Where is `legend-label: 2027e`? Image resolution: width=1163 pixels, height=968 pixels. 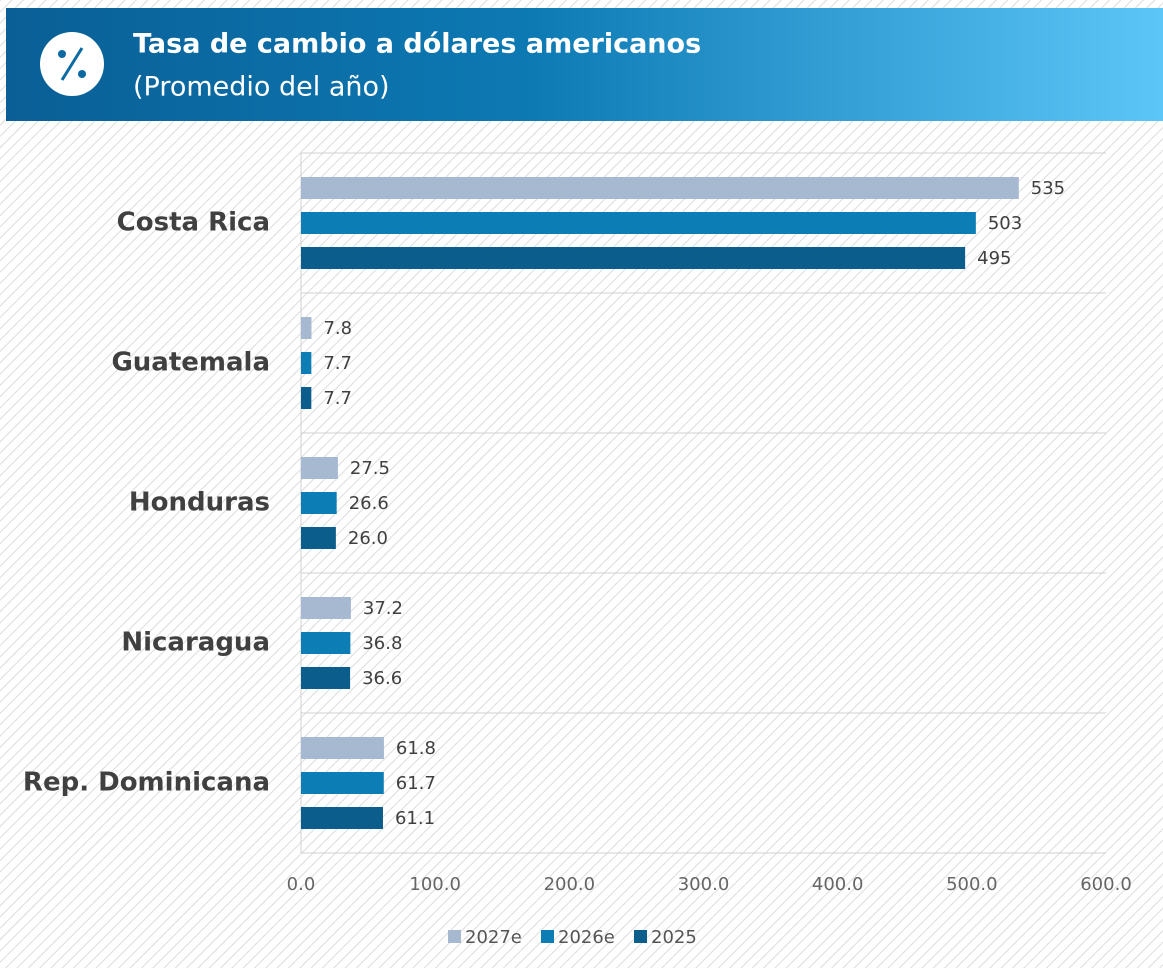 legend-label: 2027e is located at coordinates (493, 937).